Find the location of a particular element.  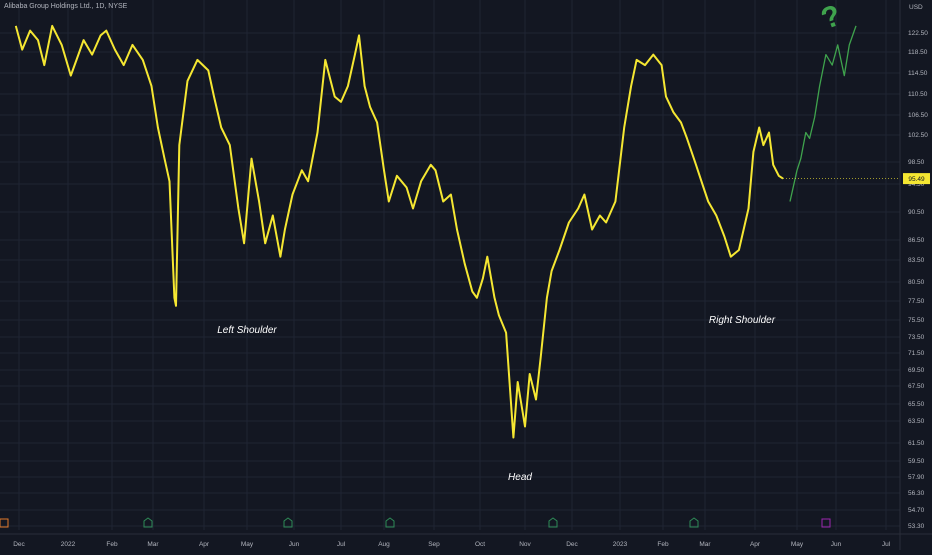

x-tick-label: Nov is located at coordinates (525, 544).